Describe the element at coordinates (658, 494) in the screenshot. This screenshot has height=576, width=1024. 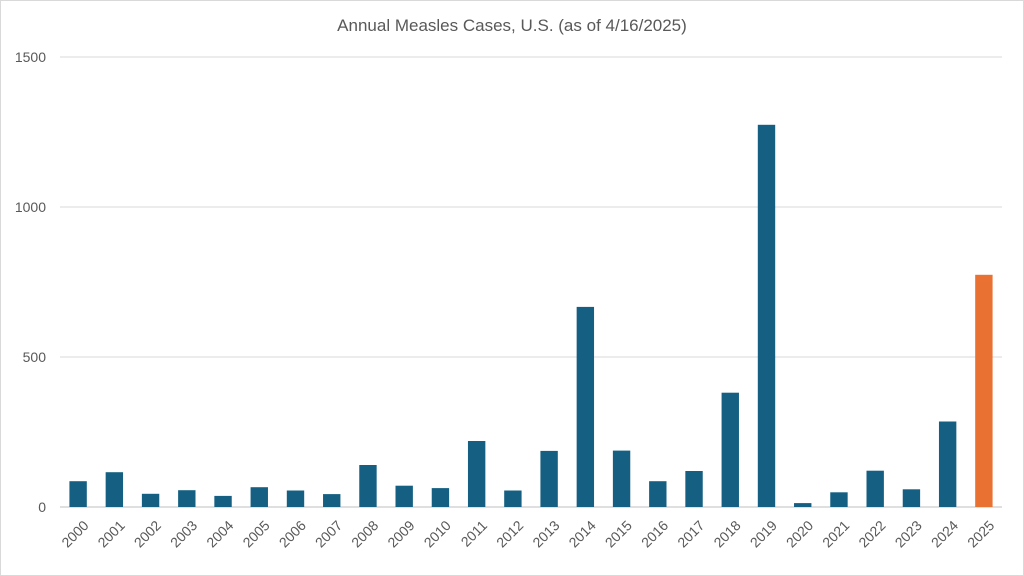
I see `bar-2016` at that location.